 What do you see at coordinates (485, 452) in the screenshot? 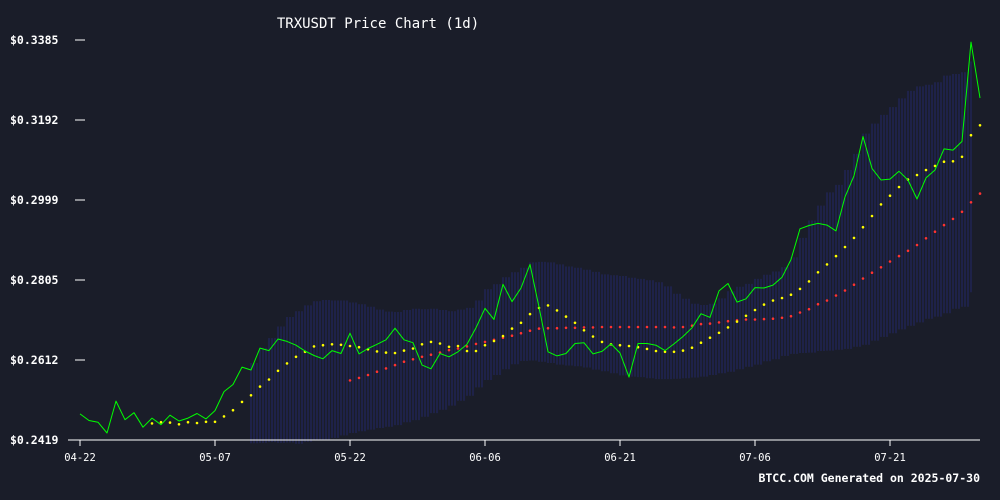
I see `x-axis-ticks: 04-22 05-07 05-22 06-06 06-21 07-06 07-21` at bounding box center [485, 452].